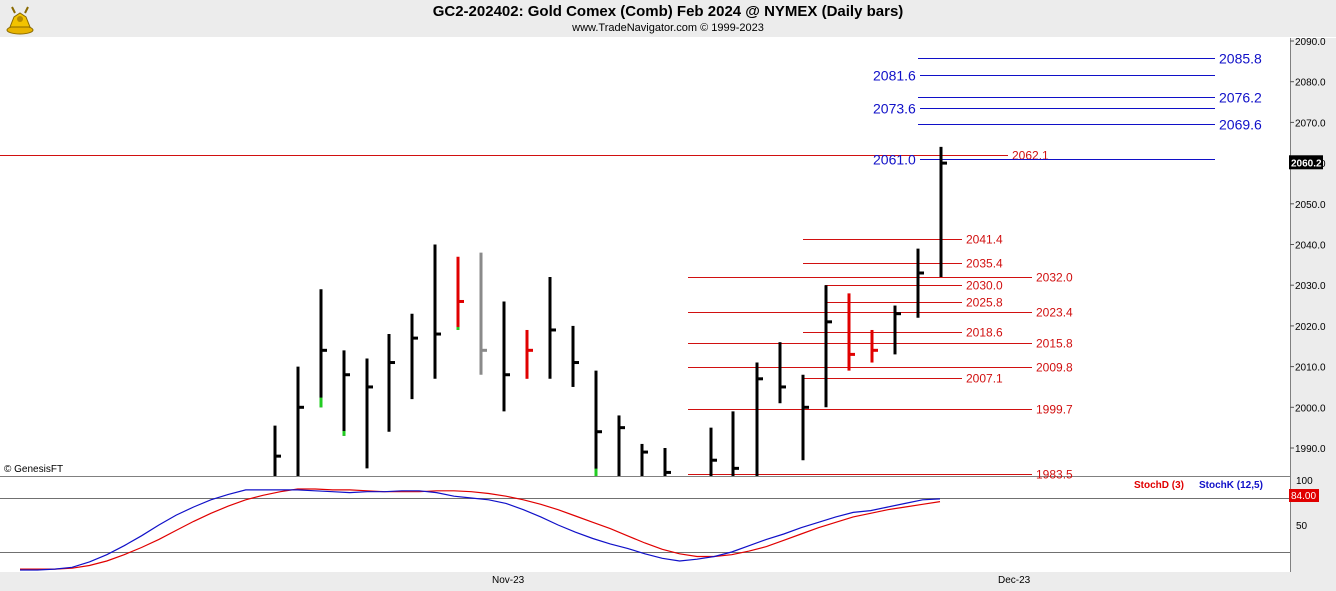 Image resolution: width=1336 pixels, height=591 pixels. What do you see at coordinates (984, 333) in the screenshot?
I see `red-level-label: 2018.6` at bounding box center [984, 333].